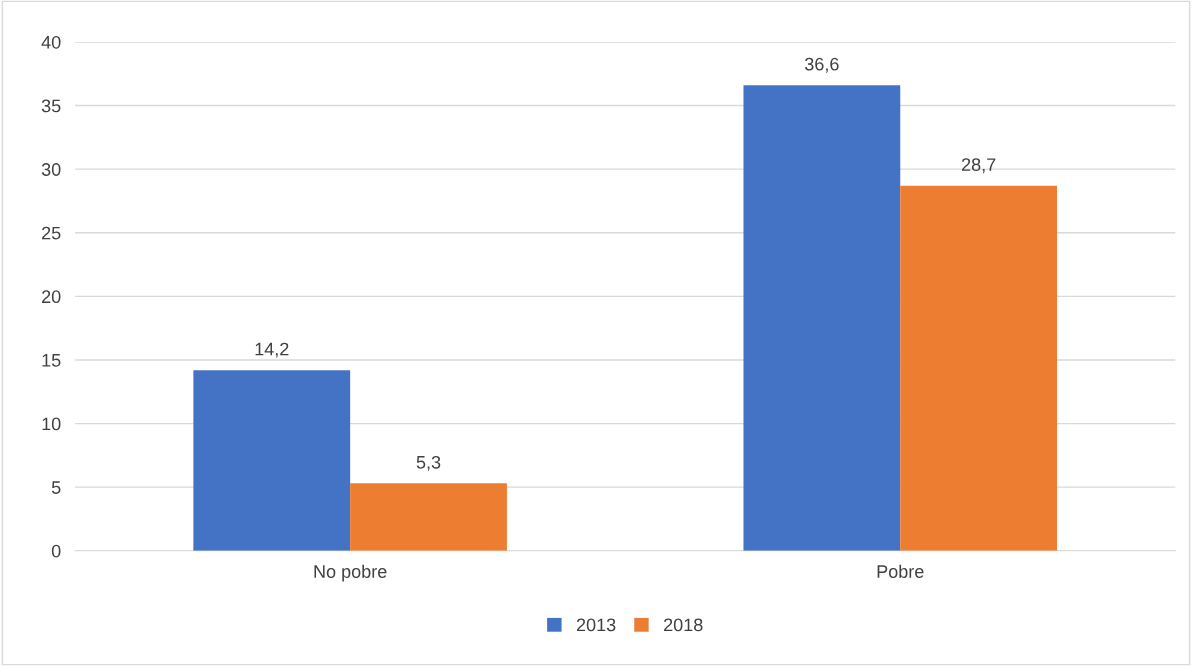 The image size is (1192, 666). I want to click on y-tick-label: 25, so click(51, 233).